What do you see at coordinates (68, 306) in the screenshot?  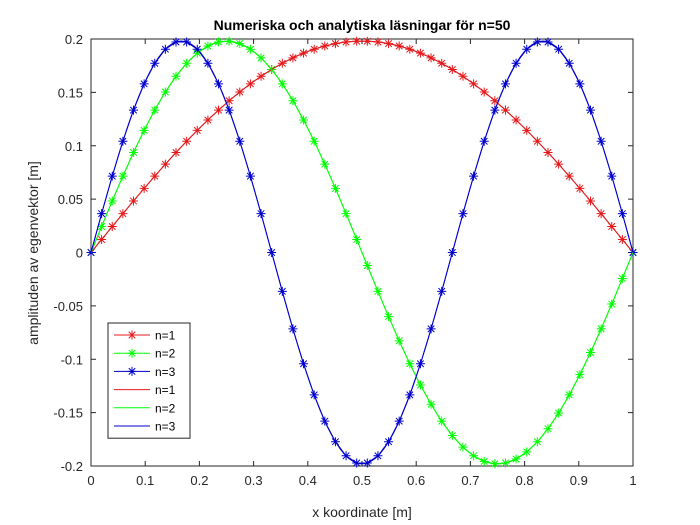 I see `y-tick-label: -0.05` at bounding box center [68, 306].